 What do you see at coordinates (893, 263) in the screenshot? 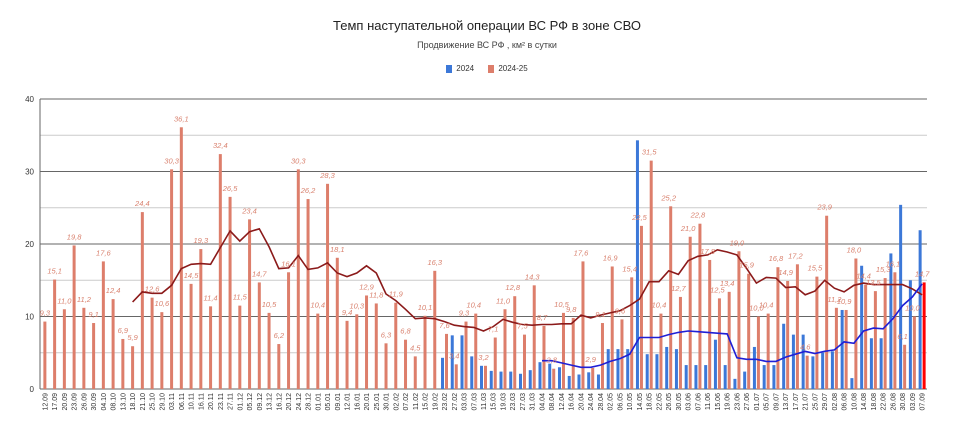
I see `data-label: 16,1` at bounding box center [893, 263].